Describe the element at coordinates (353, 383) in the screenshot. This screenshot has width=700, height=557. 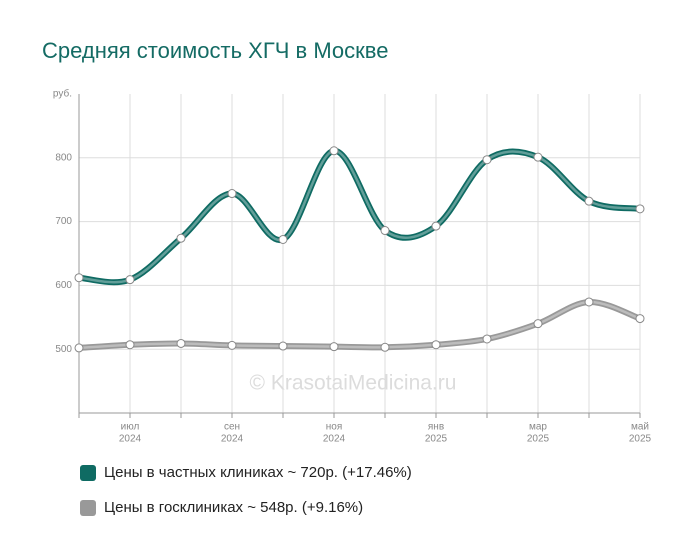
I see `watermark: © KrasotaiMedicina.ru` at that location.